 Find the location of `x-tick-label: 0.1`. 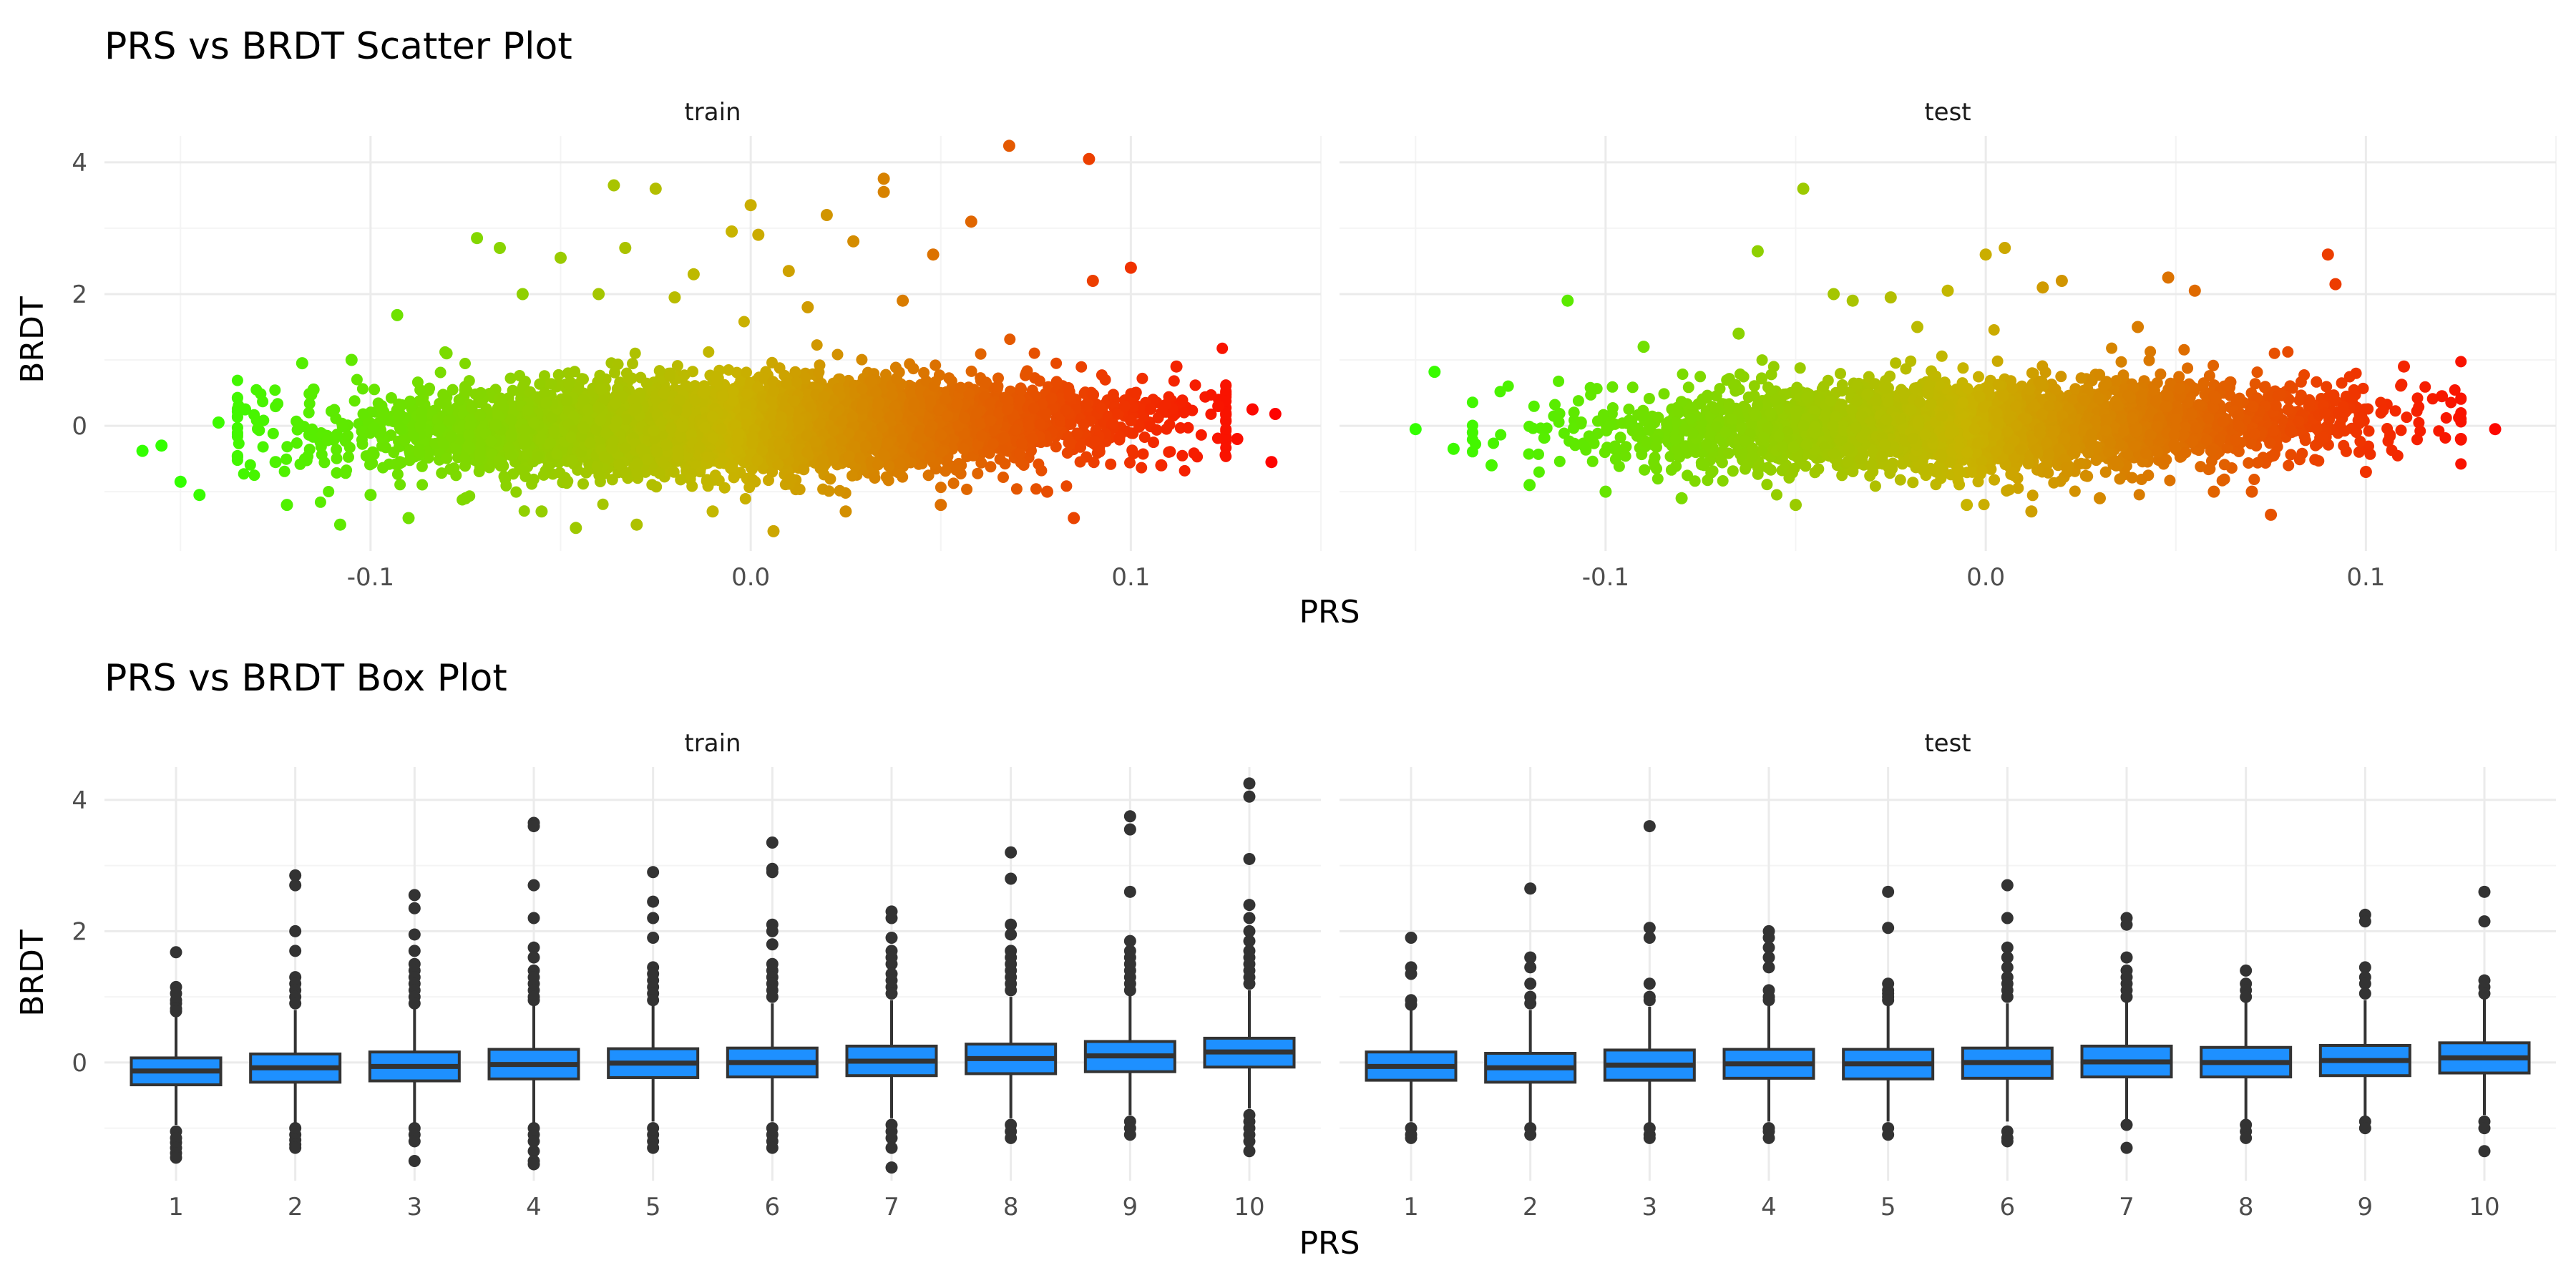

x-tick-label: 0.1 is located at coordinates (1130, 577).